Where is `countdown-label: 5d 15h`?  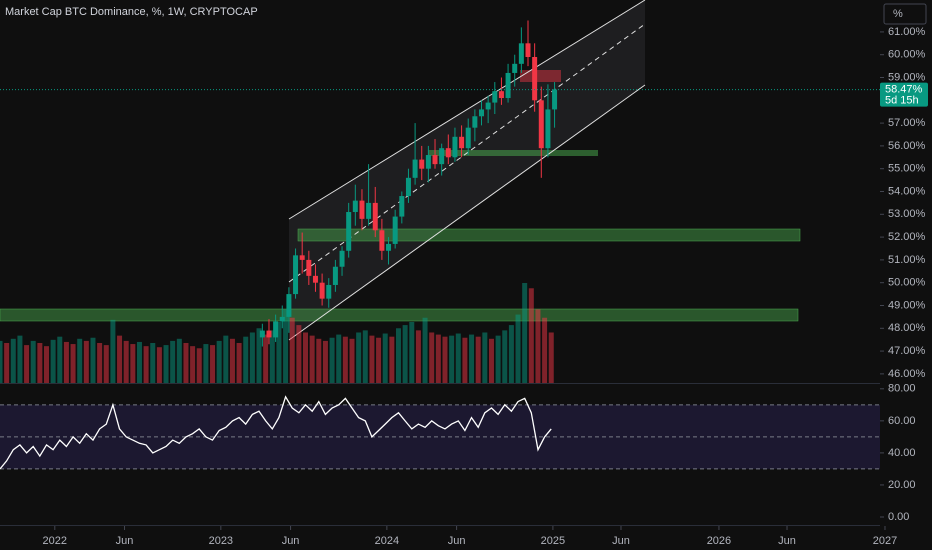 countdown-label: 5d 15h is located at coordinates (902, 101).